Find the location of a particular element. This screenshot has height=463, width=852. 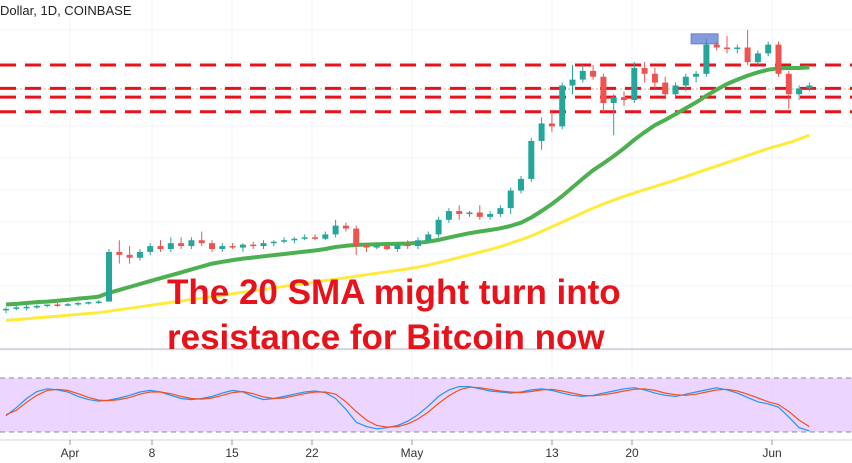

annotation-line-1: The 20 SMA might turn into is located at coordinates (394, 292).